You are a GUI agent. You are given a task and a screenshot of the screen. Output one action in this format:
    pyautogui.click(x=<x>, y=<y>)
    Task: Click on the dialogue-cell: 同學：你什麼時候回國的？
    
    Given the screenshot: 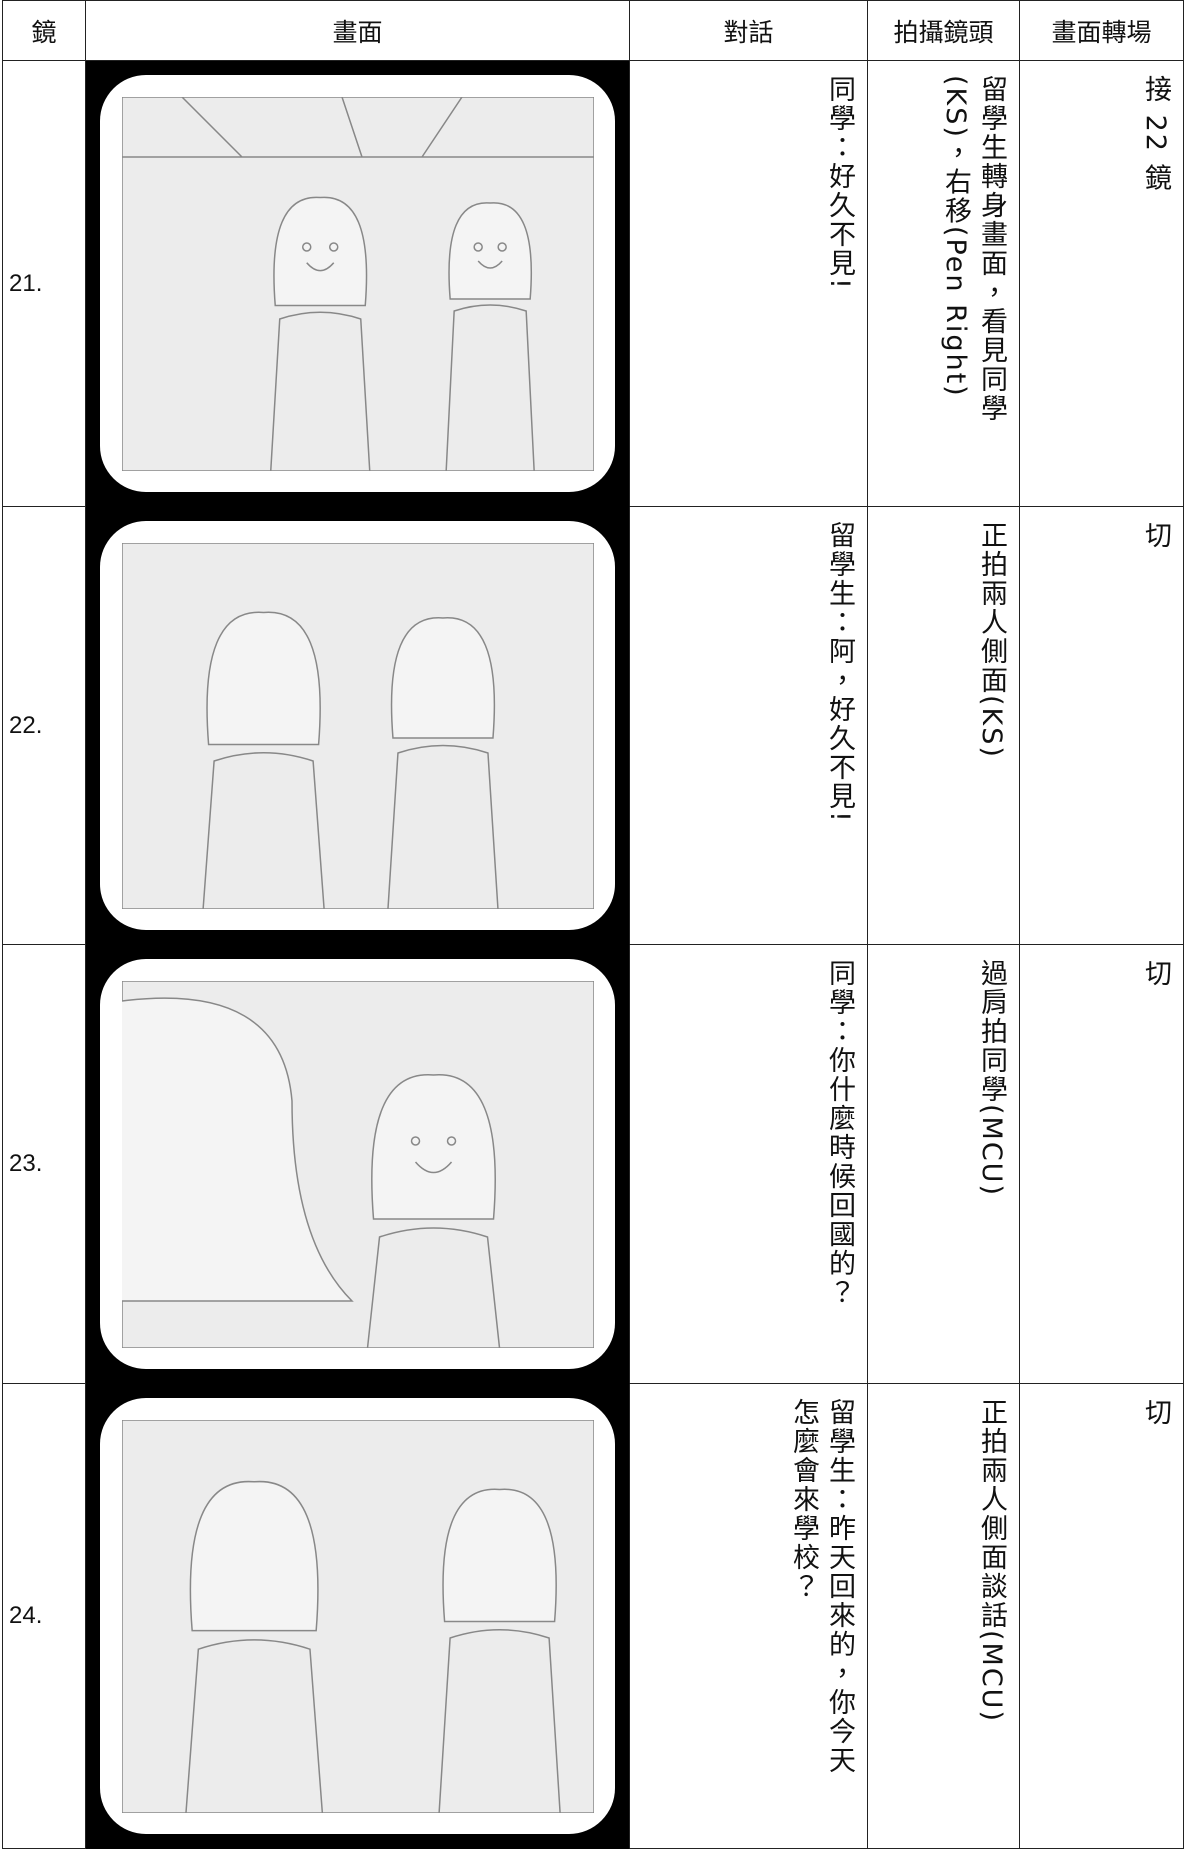 What is the action you would take?
    pyautogui.click(x=749, y=1164)
    